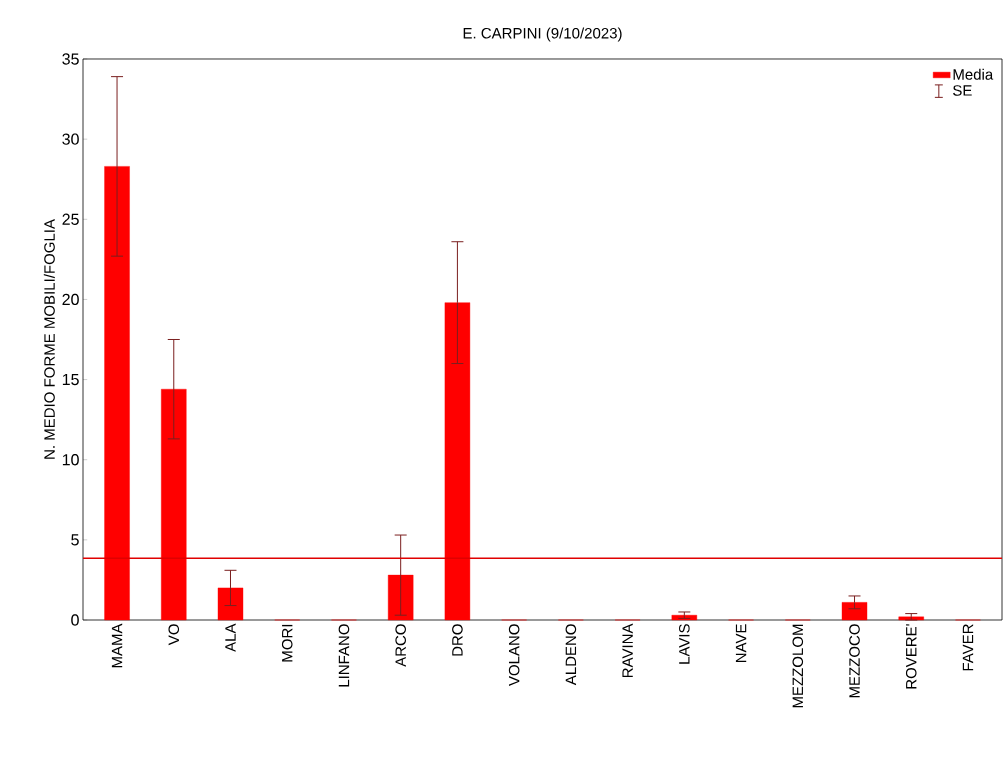 Image resolution: width=1005 pixels, height=758 pixels. Describe the element at coordinates (287, 643) in the screenshot. I see `x-tick-label: MORI` at that location.